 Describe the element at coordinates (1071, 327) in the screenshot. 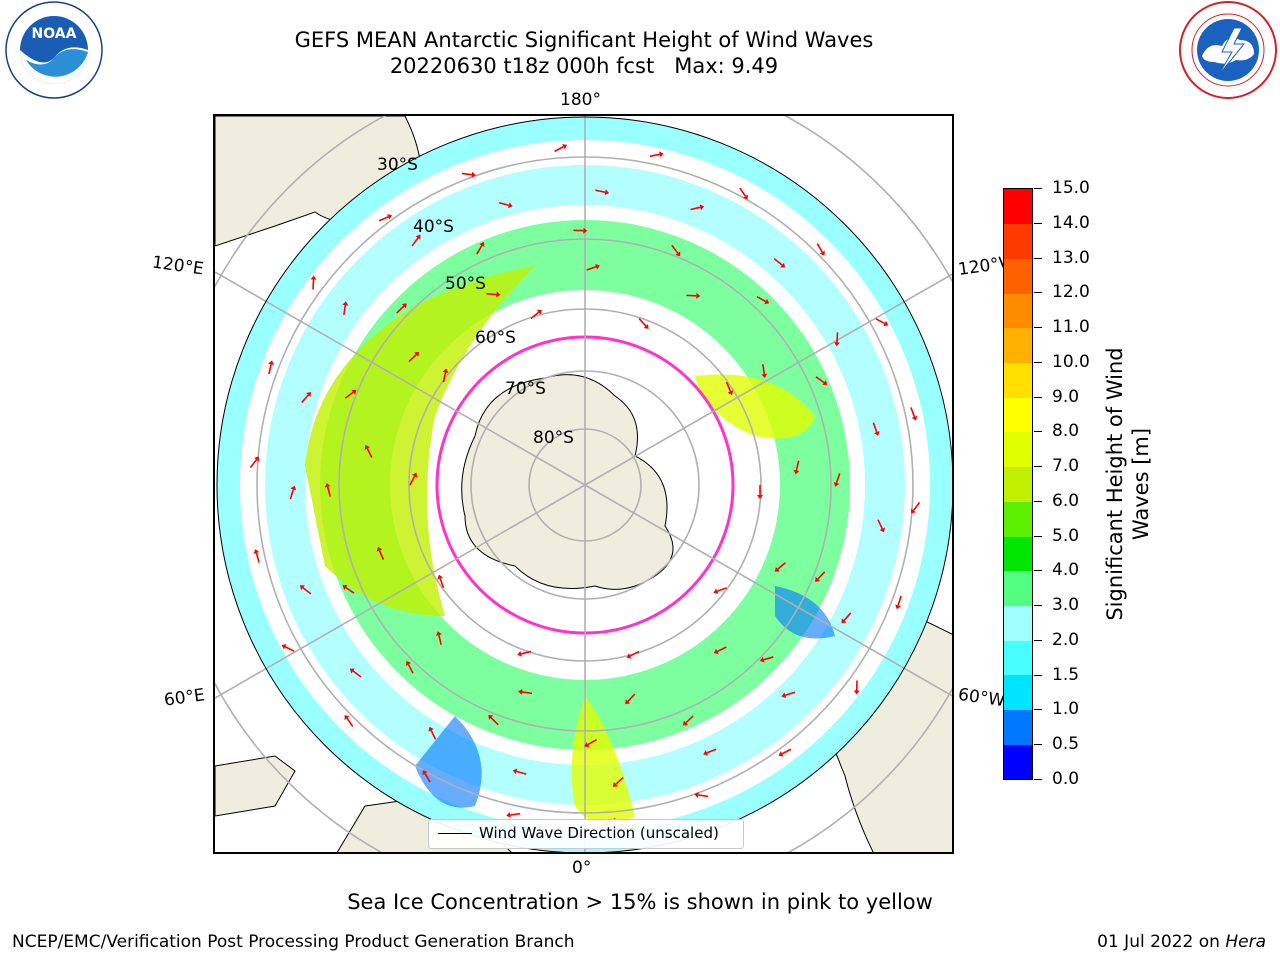

I see `colorbar-tick-label: 11.0` at that location.